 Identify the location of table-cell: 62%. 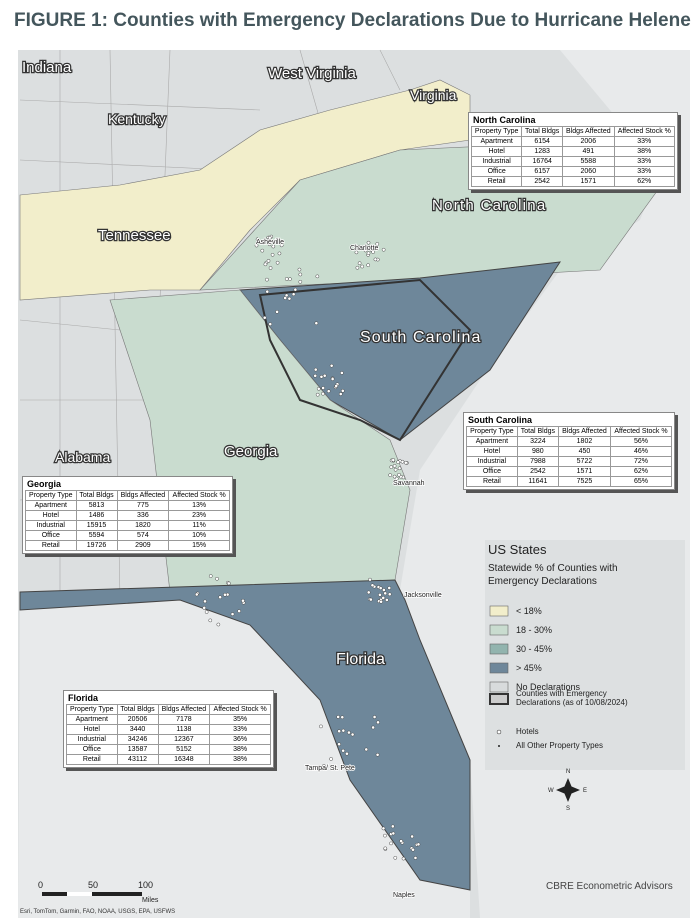
(644, 181).